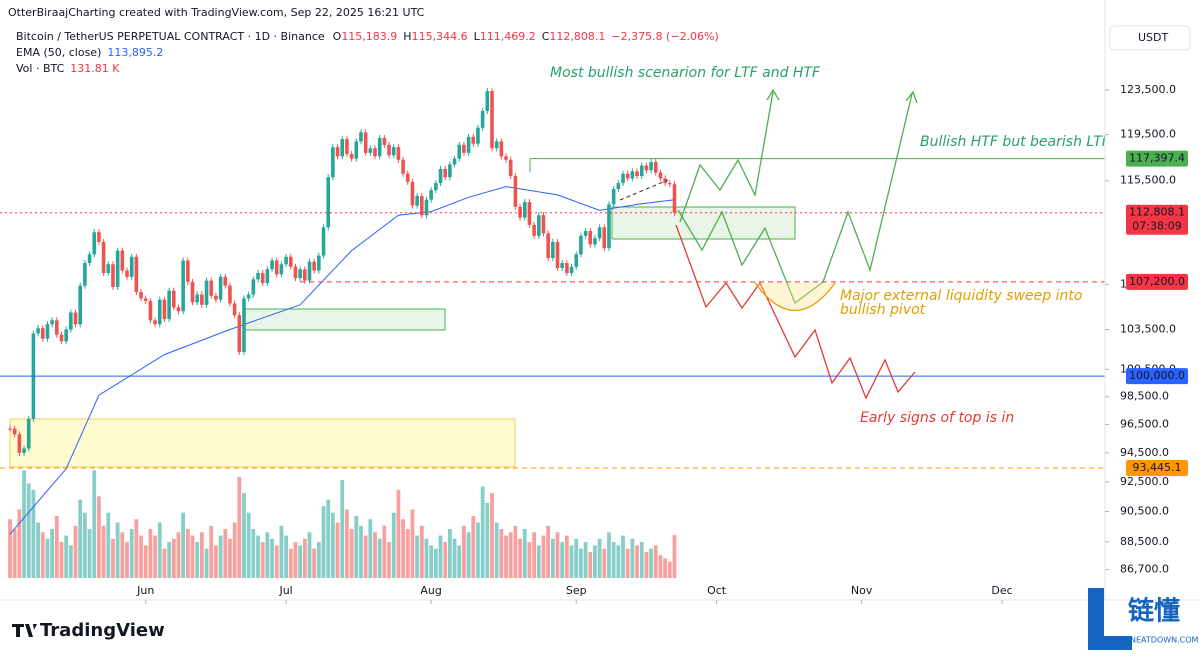  Describe the element at coordinates (664, 36) in the screenshot. I see `change: −2,375.8 (−2.06%)` at that location.